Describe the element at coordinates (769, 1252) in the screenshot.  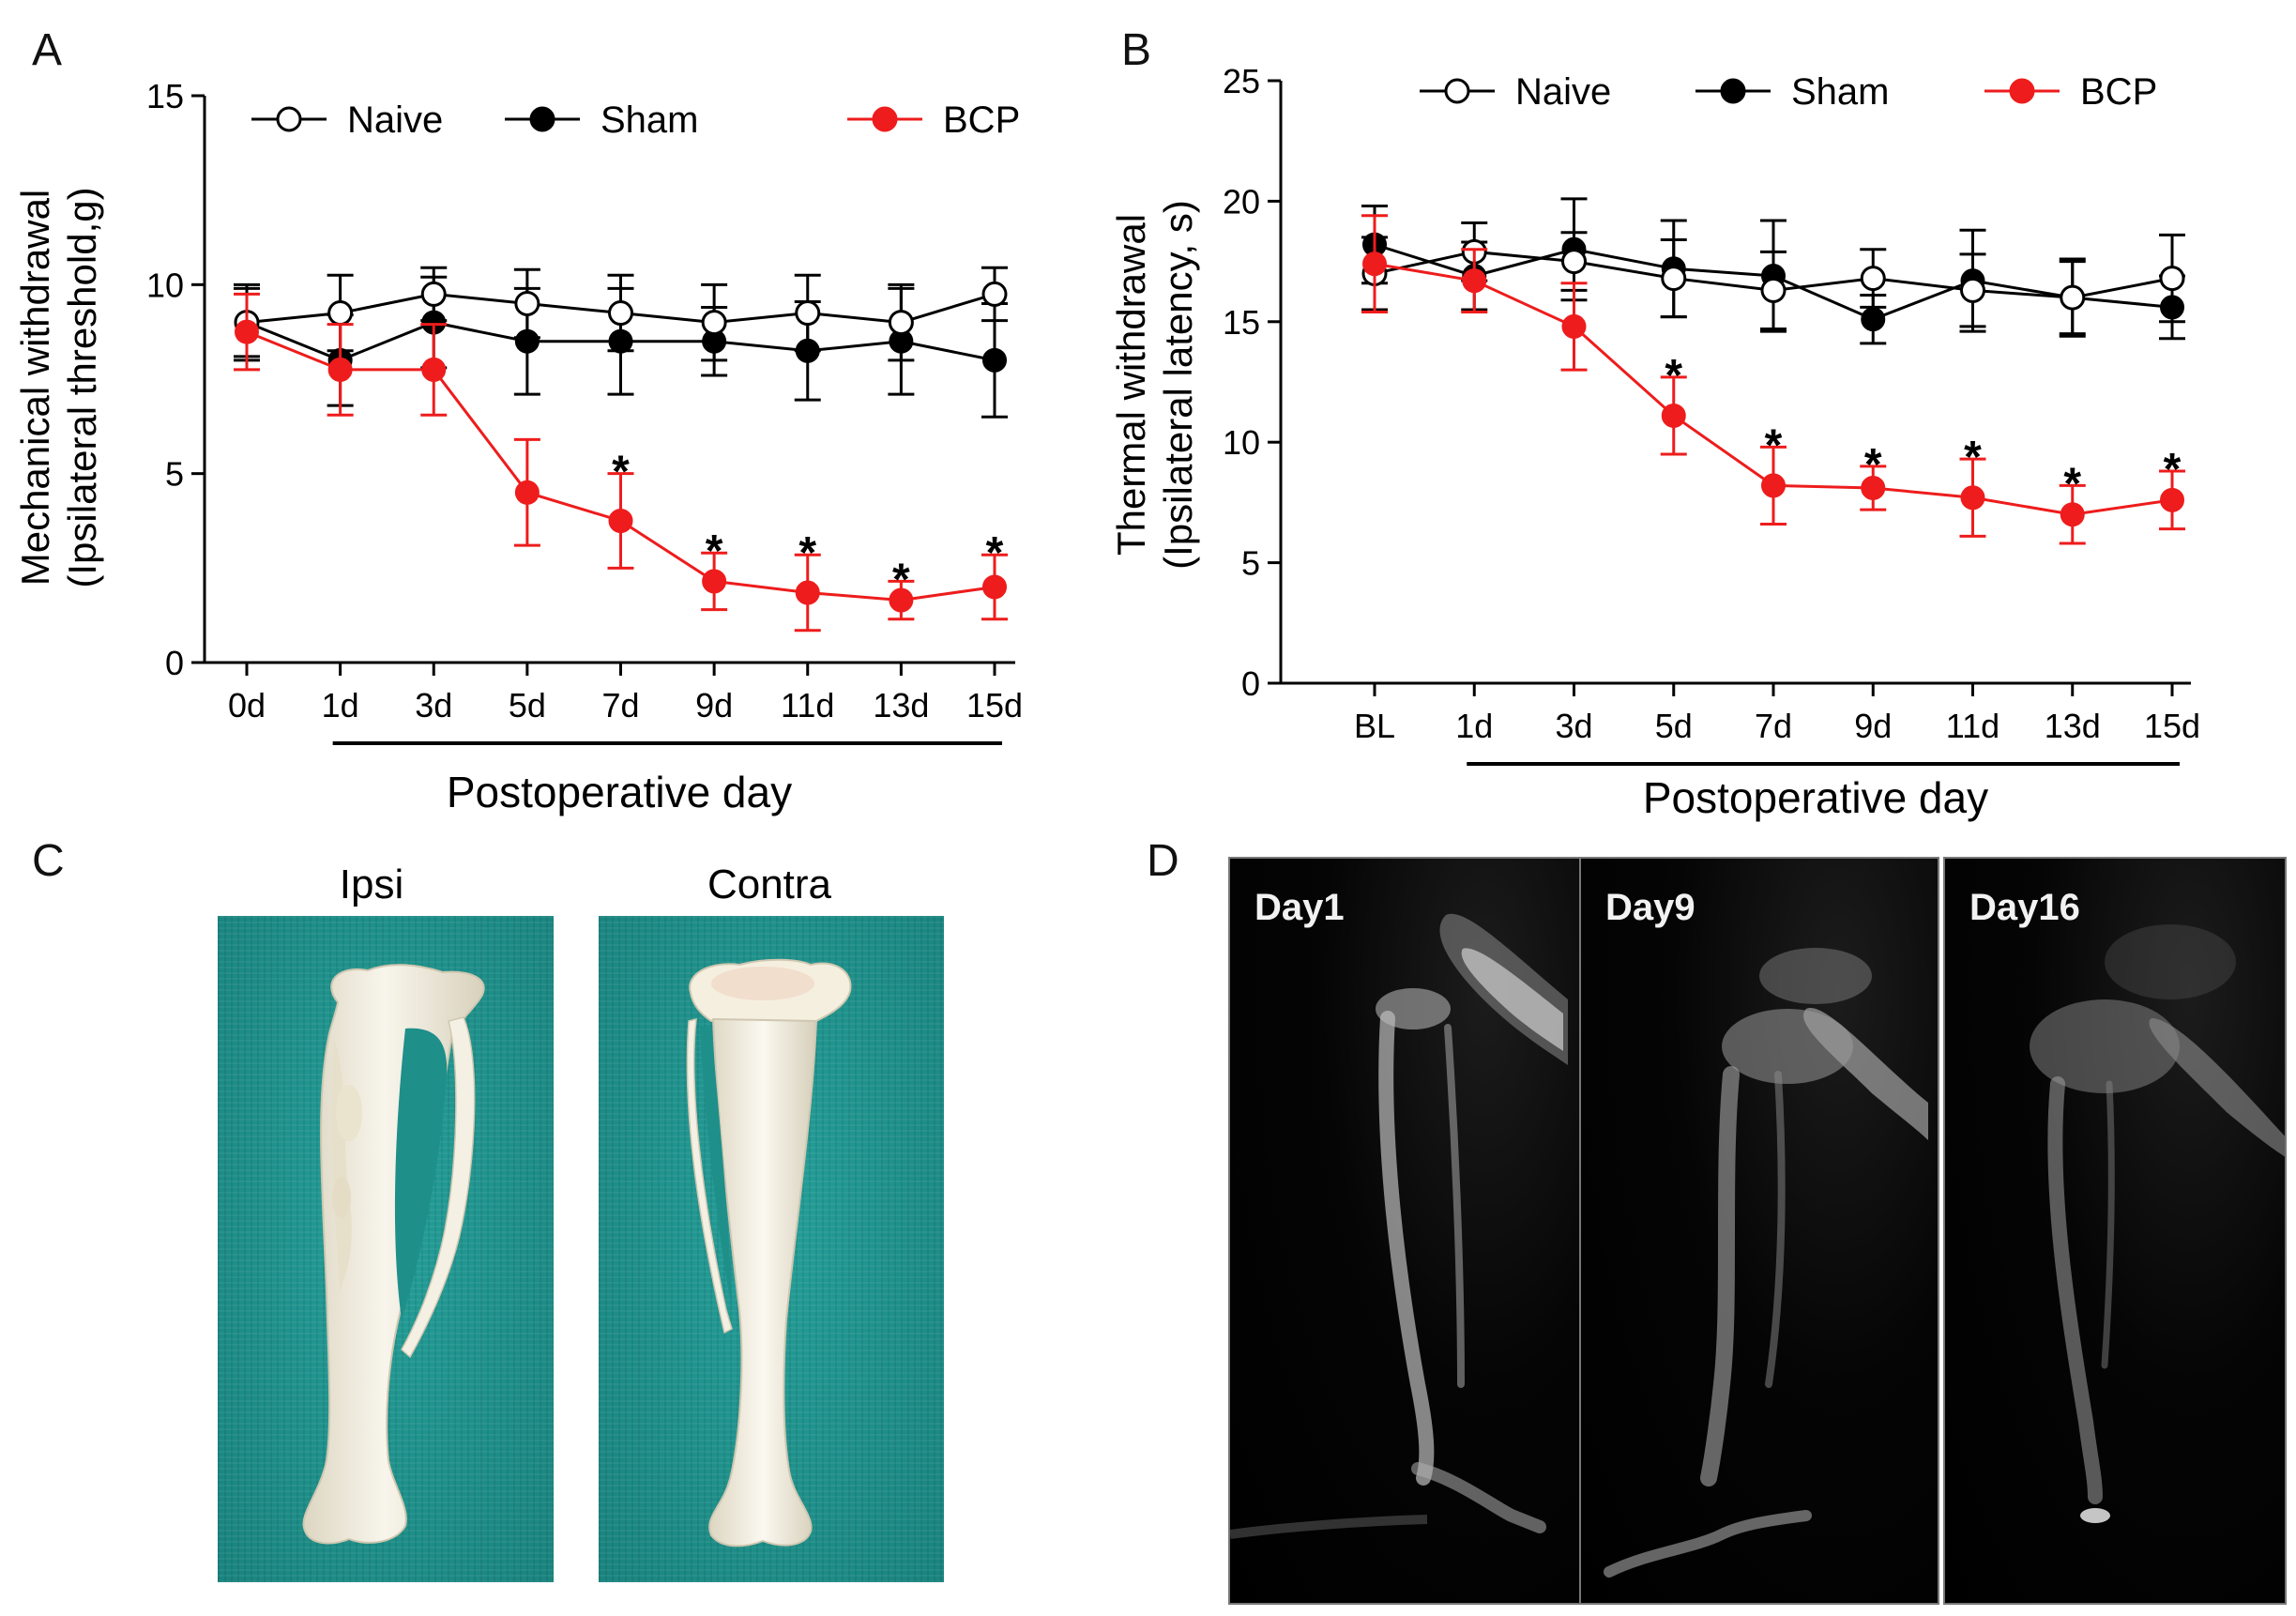
I see `contra-bone-image` at that location.